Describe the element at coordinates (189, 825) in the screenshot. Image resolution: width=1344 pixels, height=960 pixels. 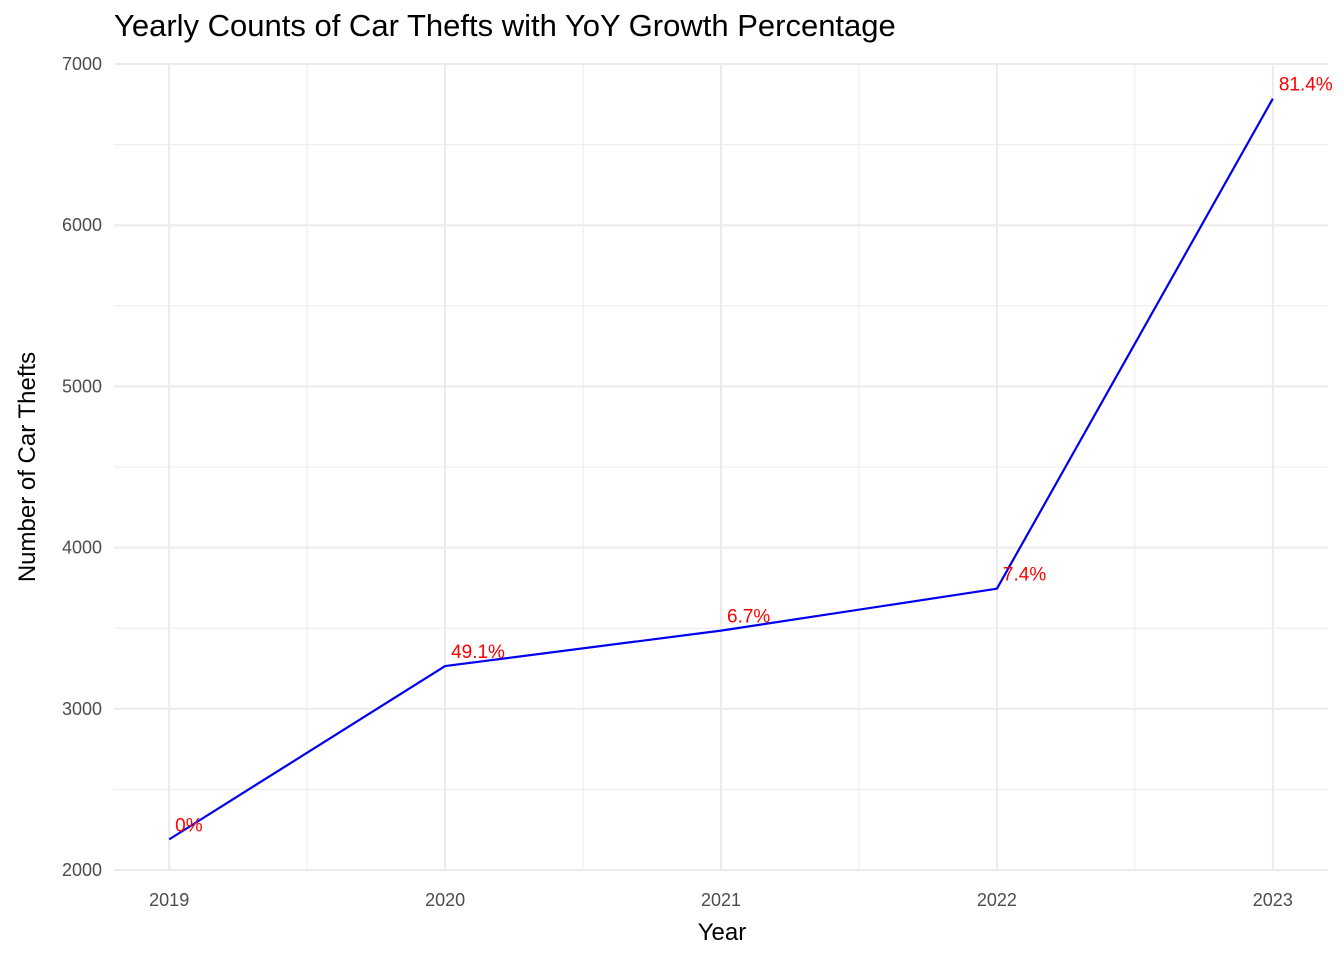
I see `yoy-data-label: 0%` at that location.